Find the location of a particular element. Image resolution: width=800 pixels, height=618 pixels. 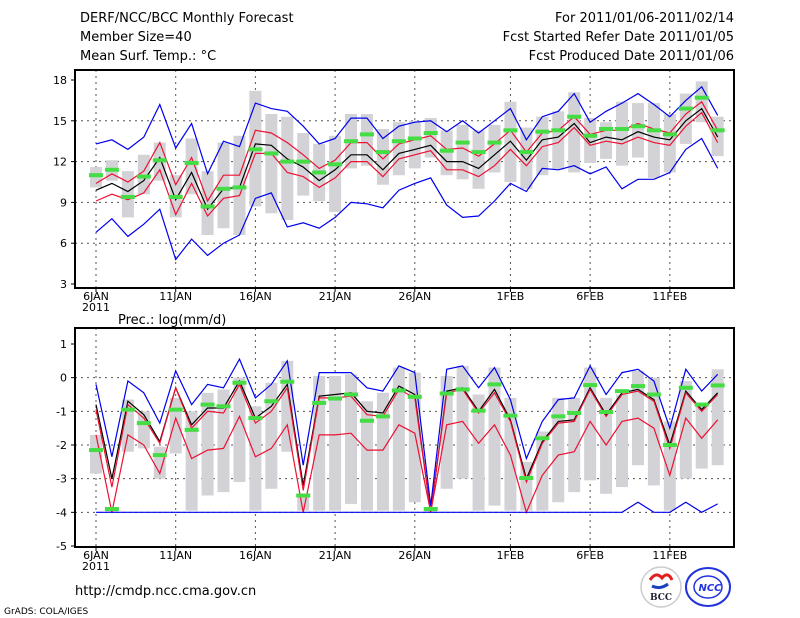

figure-title: DERF/NCC/BCC Monthly Forecast is located at coordinates (187, 18).